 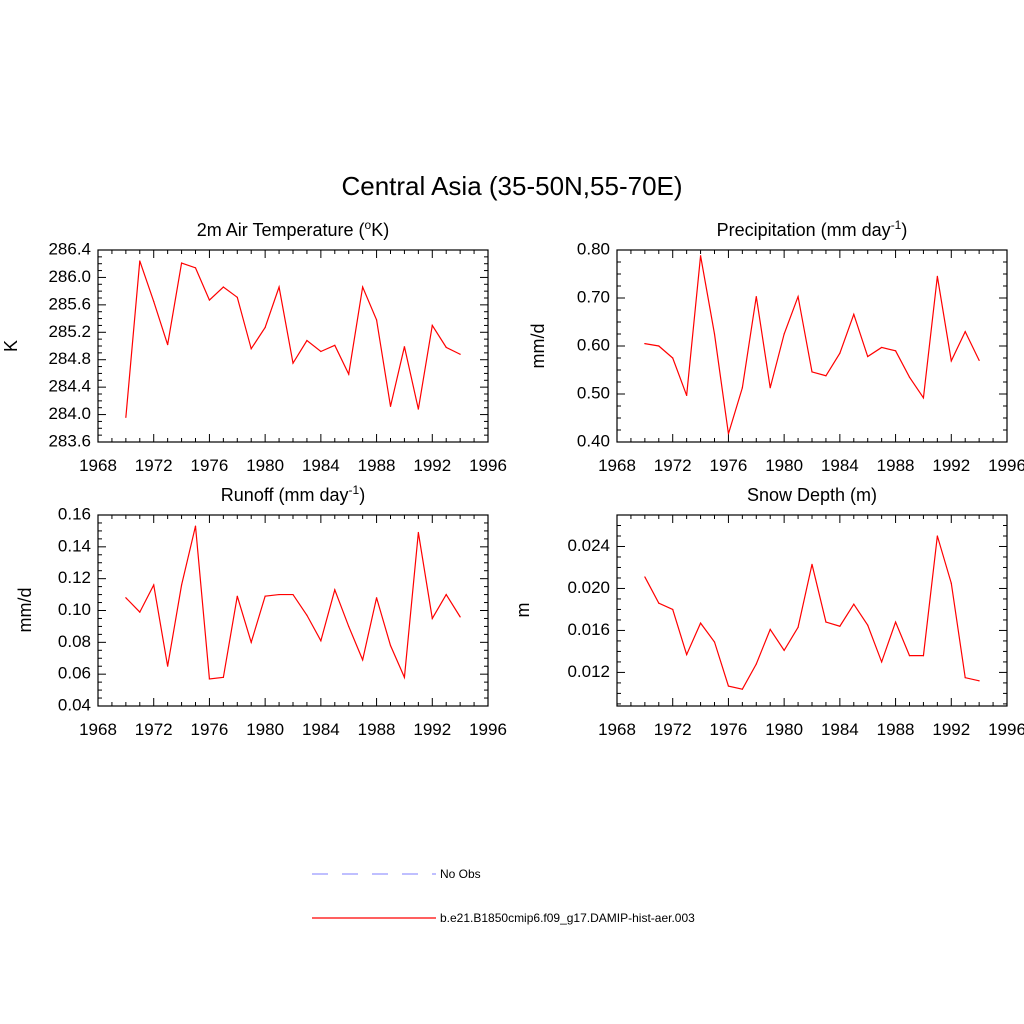 I want to click on y-tick-label: 0.40, so click(x=593, y=440).